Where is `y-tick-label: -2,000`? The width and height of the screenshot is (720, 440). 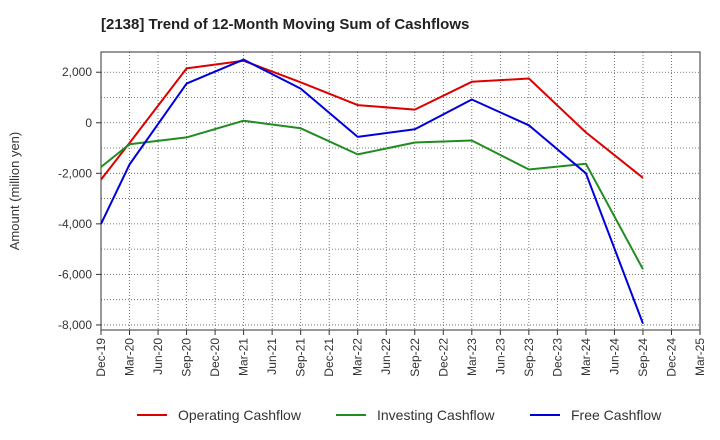 y-tick-label: -2,000 is located at coordinates (75, 173).